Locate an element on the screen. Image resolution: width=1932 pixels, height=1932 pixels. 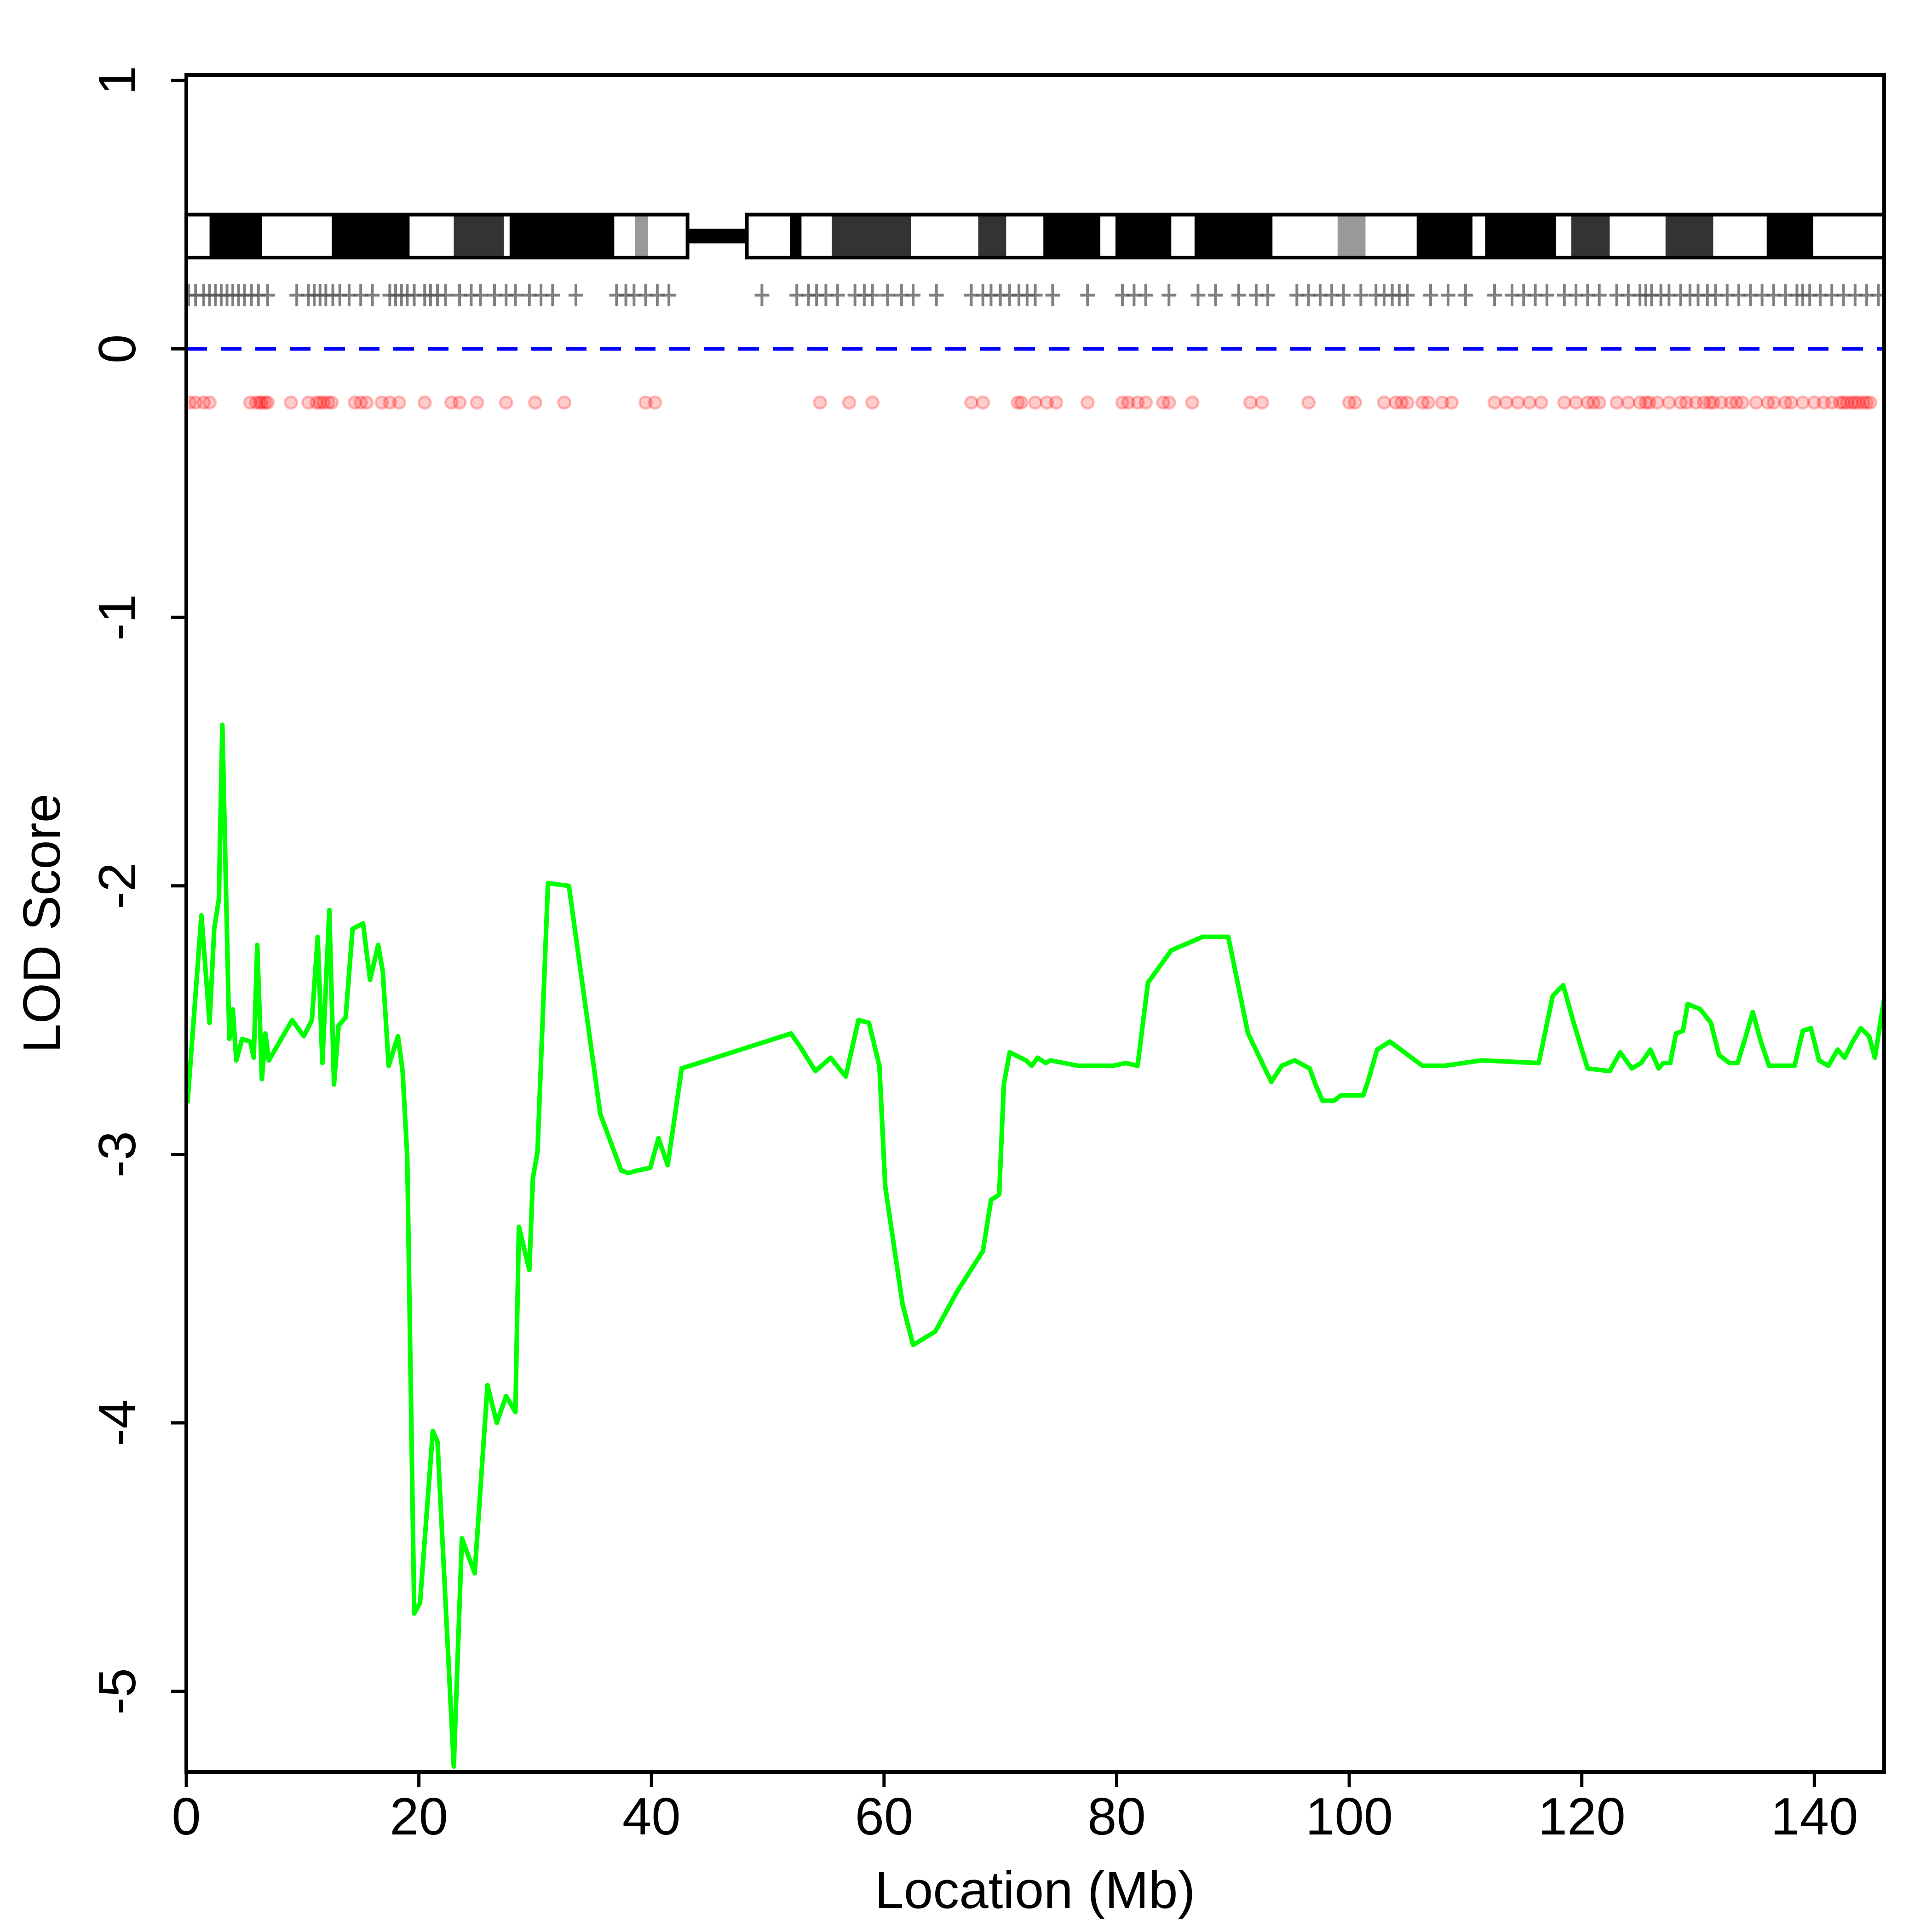
y-tick-label: -1 is located at coordinates (117, 617).